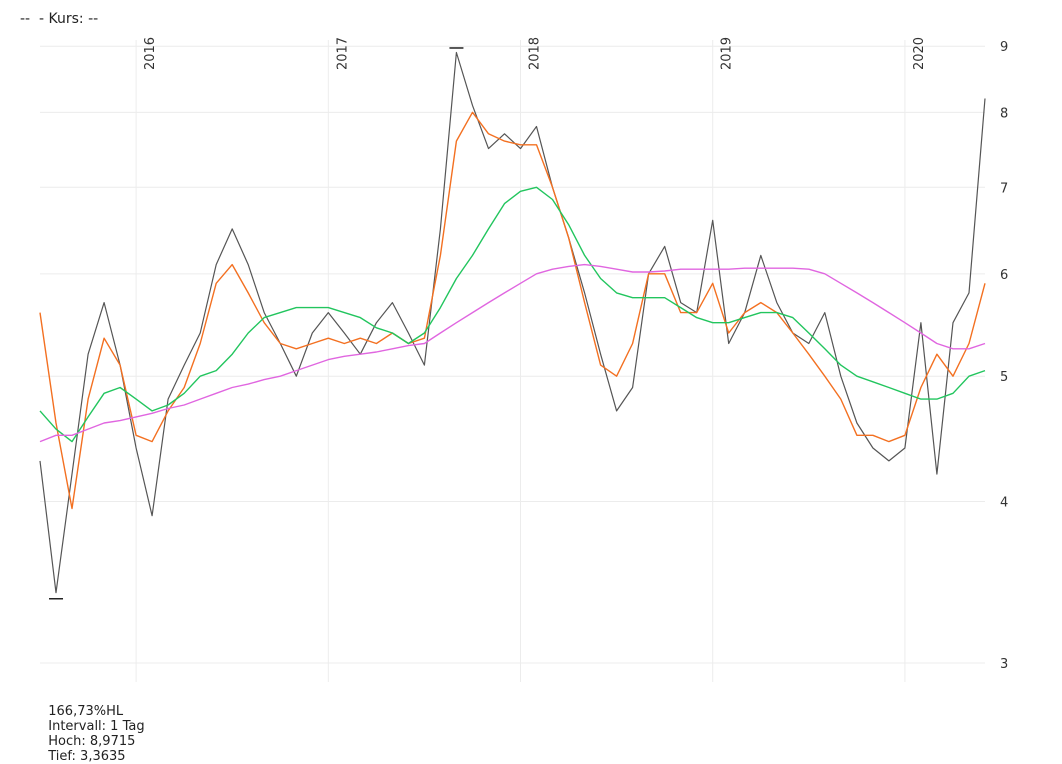  What do you see at coordinates (59, 19) in the screenshot?
I see `chart-header: -- - Kurs: --` at bounding box center [59, 19].